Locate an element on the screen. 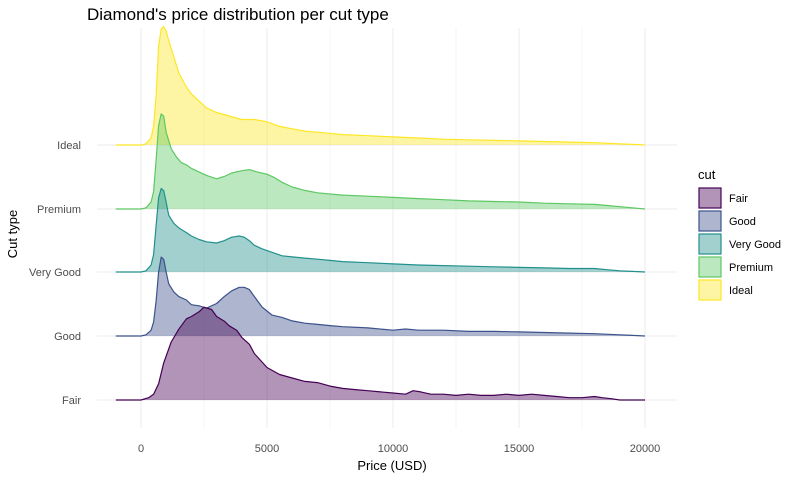 This screenshot has height=480, width=800. legend-label: Premium is located at coordinates (751, 268).